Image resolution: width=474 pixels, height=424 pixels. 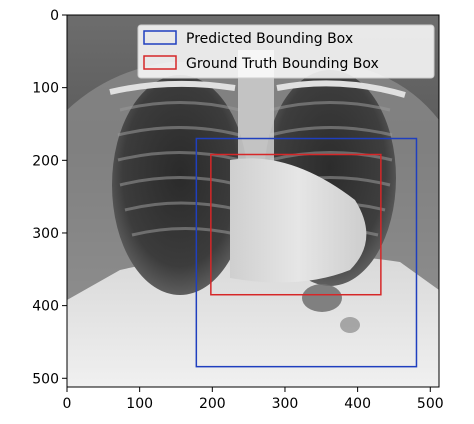 What do you see at coordinates (285, 404) in the screenshot?
I see `x-tick-label: 300` at bounding box center [285, 404].